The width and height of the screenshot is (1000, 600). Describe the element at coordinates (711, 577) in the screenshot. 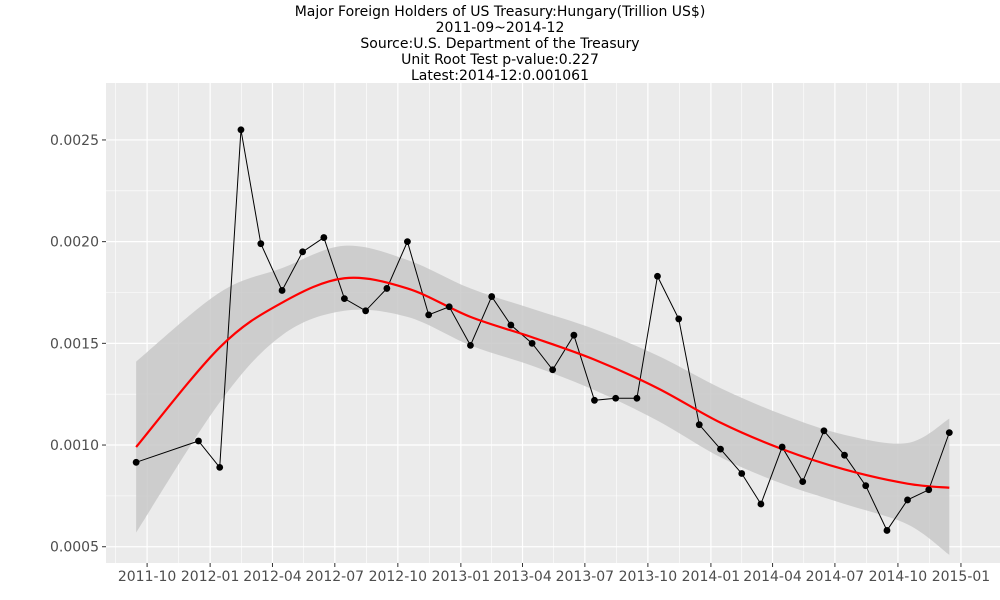

I see `x-tick-label: 2014-01` at that location.